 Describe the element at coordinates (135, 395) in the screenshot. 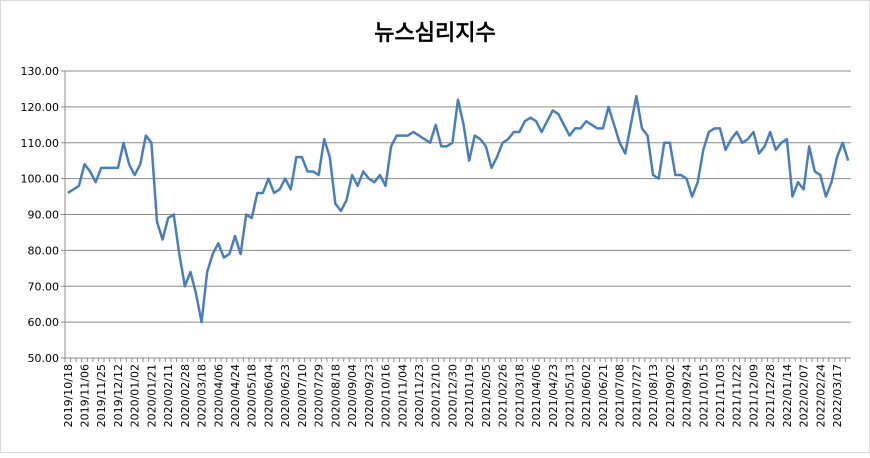

I see `x-tick-label: 2020/01/02` at that location.